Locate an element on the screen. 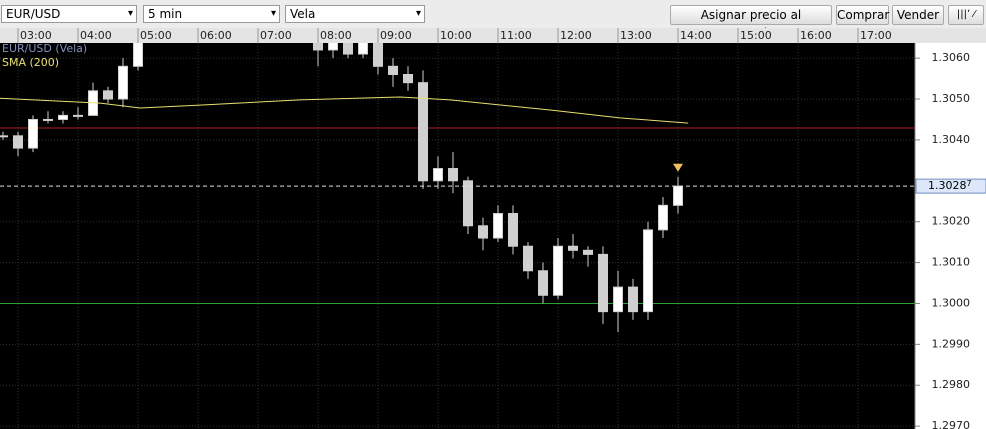 The width and height of the screenshot is (986, 429). pip: 7 is located at coordinates (969, 183).